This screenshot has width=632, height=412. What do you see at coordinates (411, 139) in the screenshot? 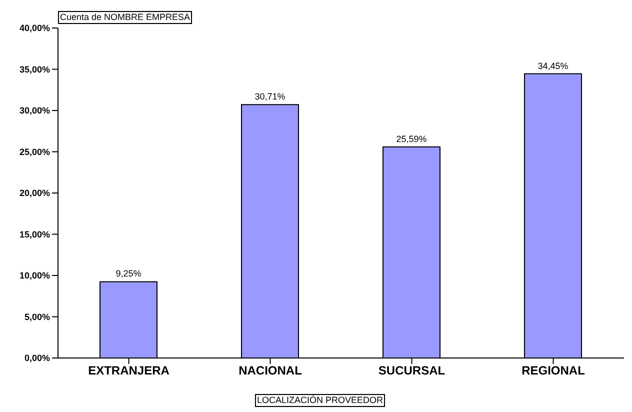
I see `data-label: 25,59%` at bounding box center [411, 139].